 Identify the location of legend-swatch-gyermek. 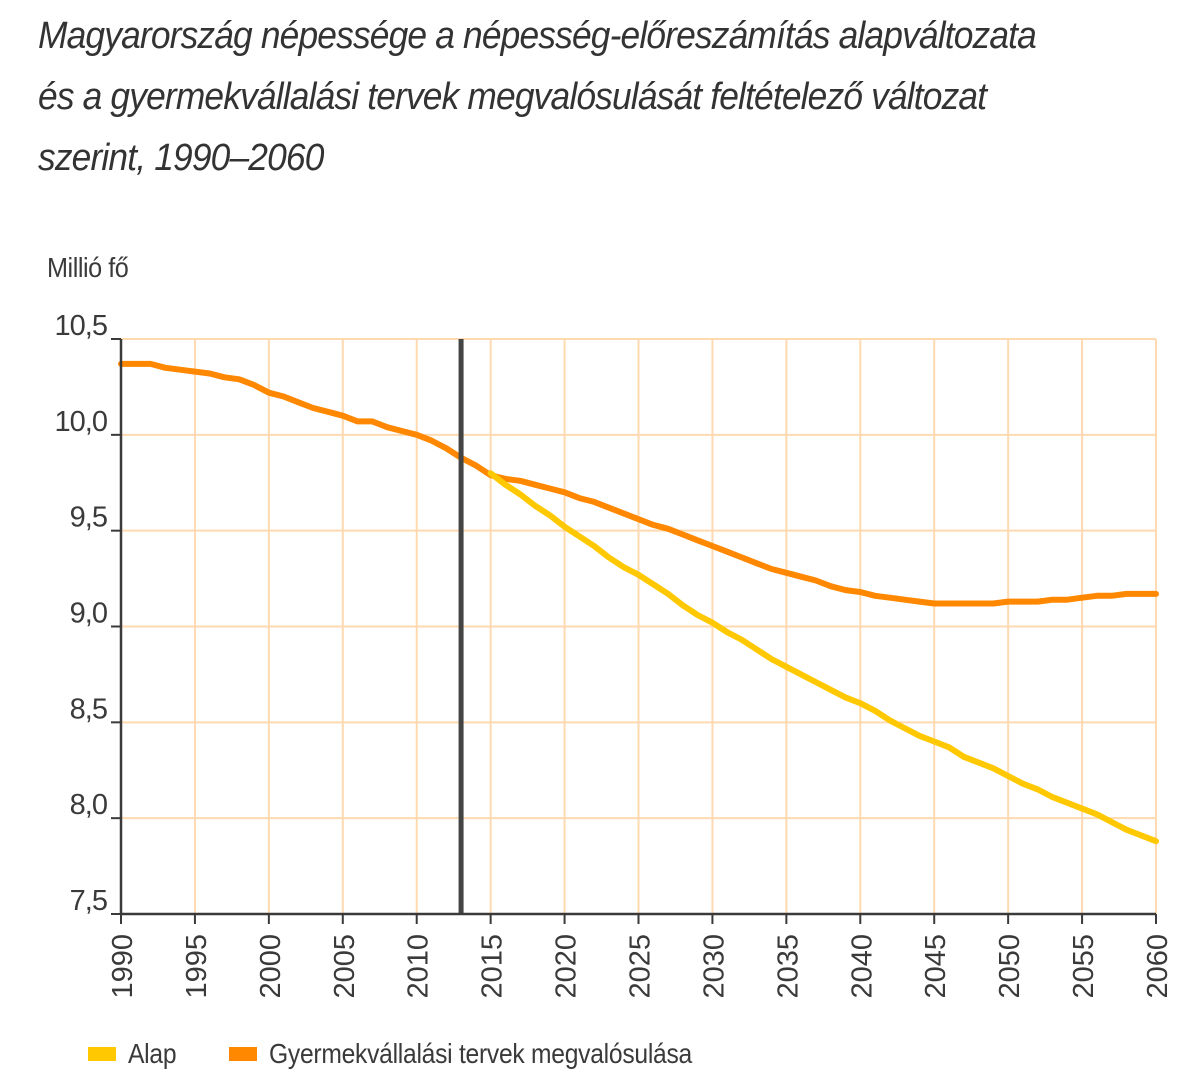
(242, 1054).